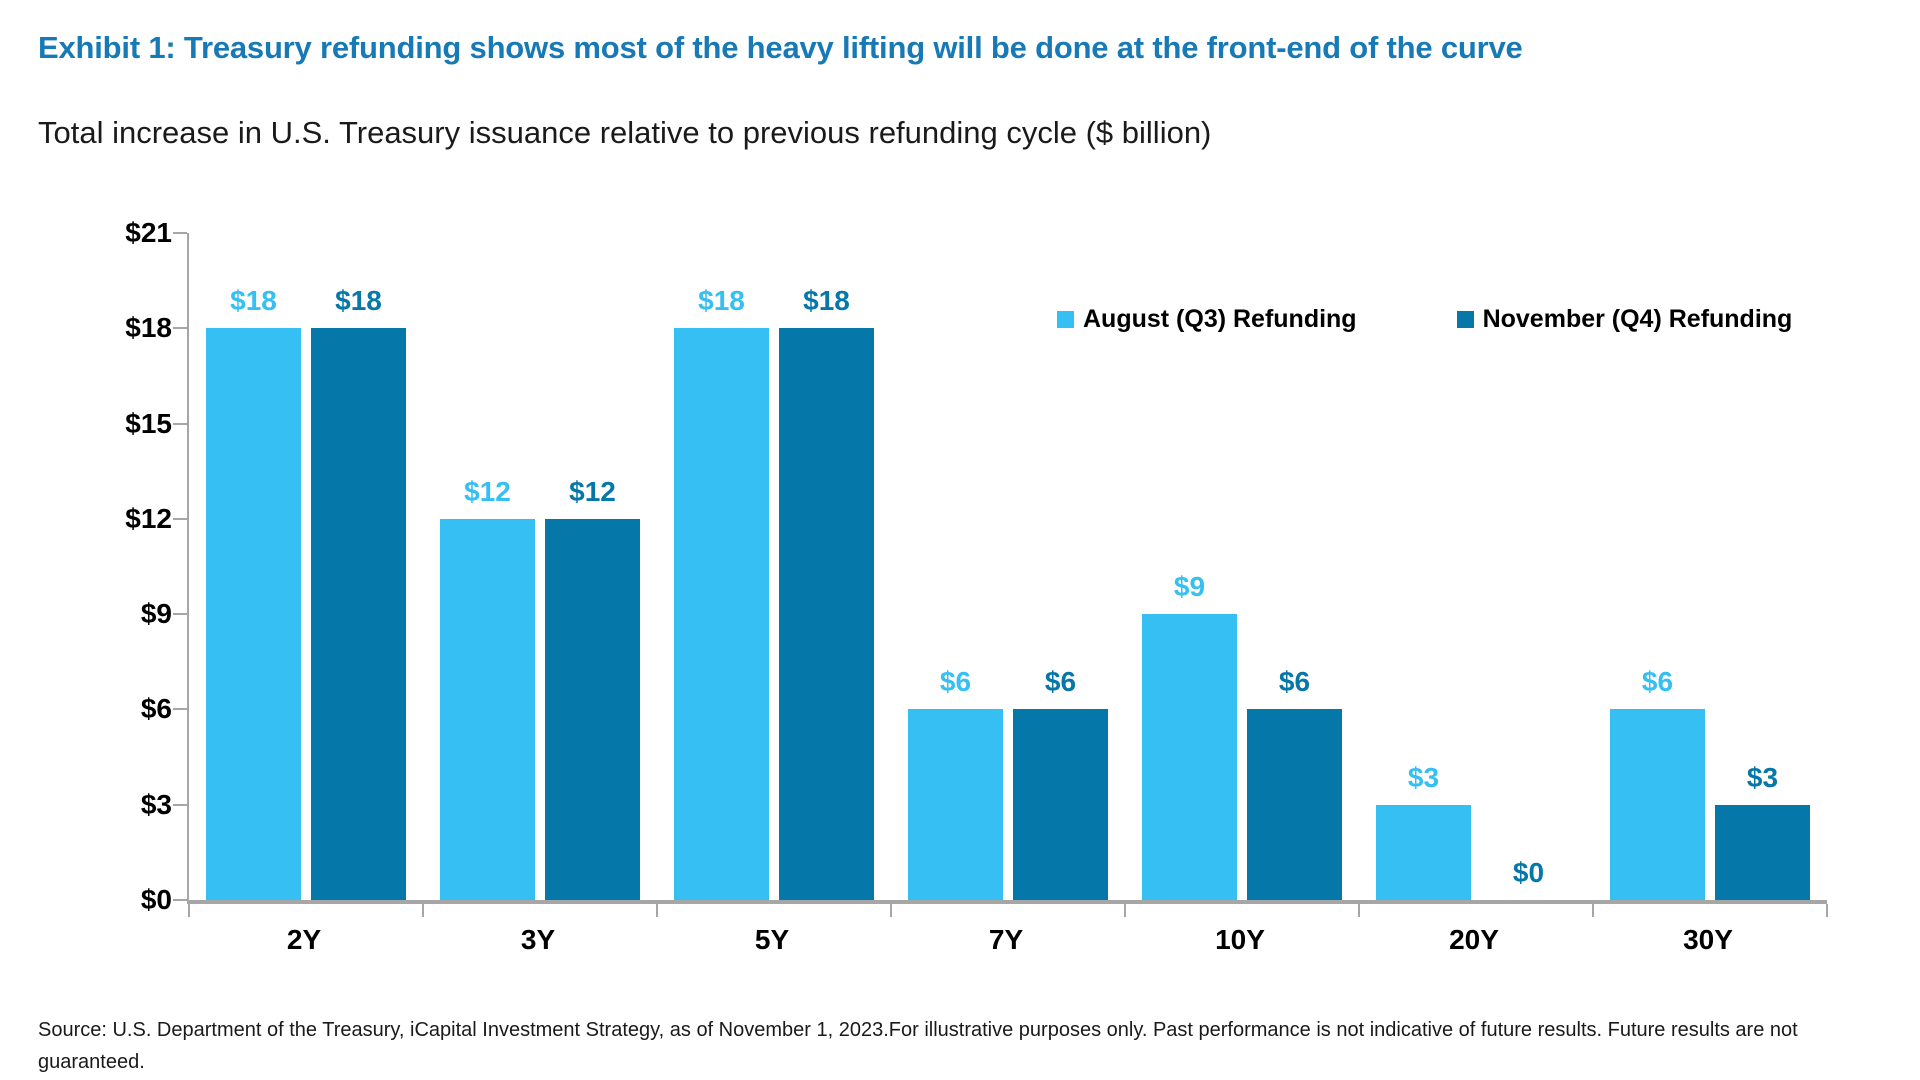 The width and height of the screenshot is (1920, 1080). I want to click on y-tick-label: $6, so click(156, 709).